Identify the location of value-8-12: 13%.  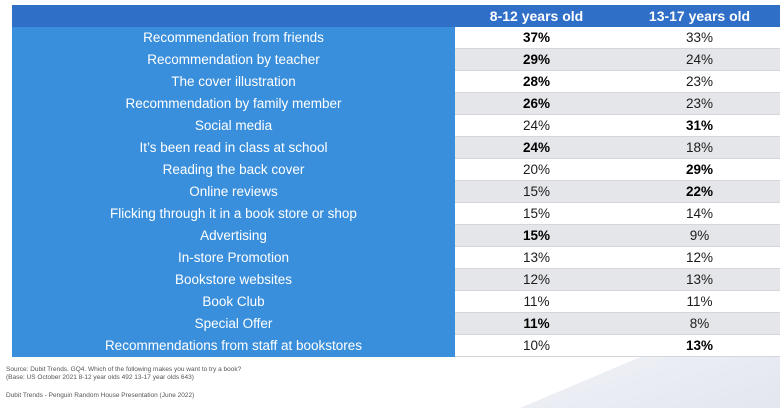
(536, 257).